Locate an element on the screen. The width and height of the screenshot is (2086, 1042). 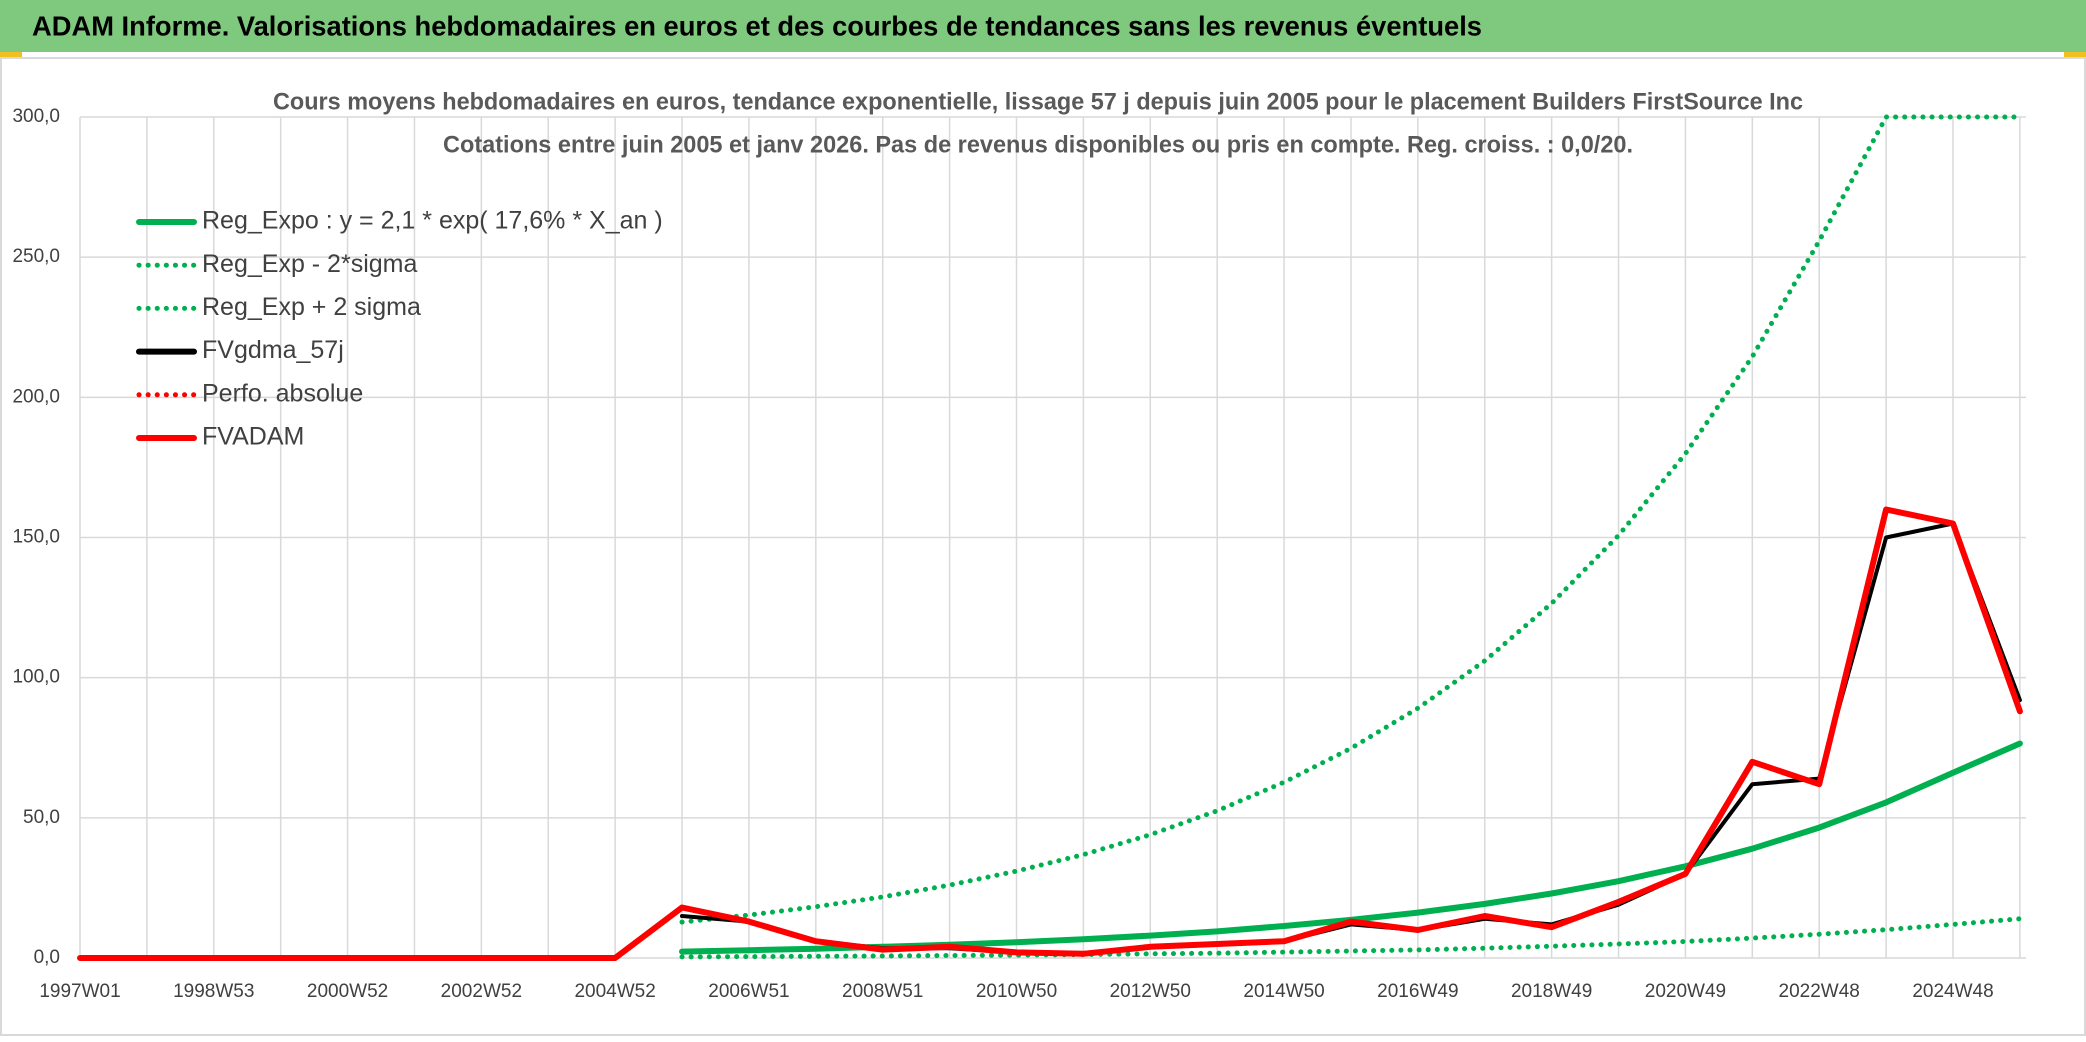
y-tick-label: 50,0 is located at coordinates (41, 817).